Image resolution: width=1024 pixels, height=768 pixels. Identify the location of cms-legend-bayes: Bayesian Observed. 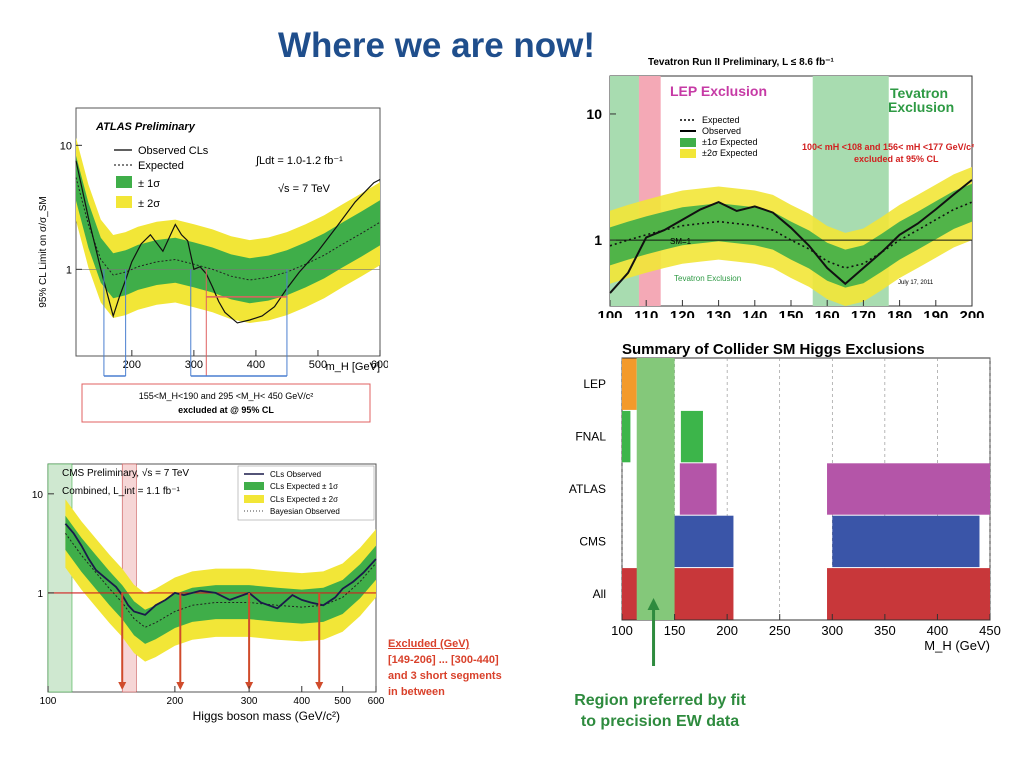
(305, 511).